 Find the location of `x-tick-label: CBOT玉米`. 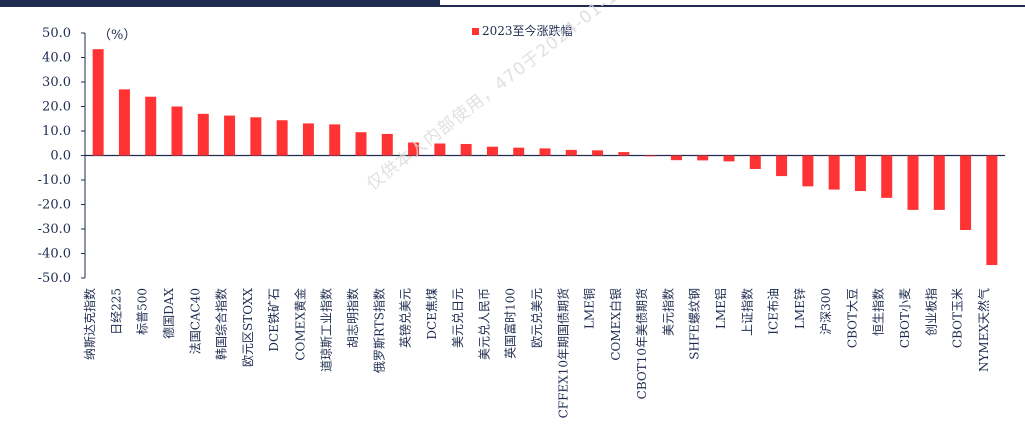

x-tick-label: CBOT玉米 is located at coordinates (958, 318).